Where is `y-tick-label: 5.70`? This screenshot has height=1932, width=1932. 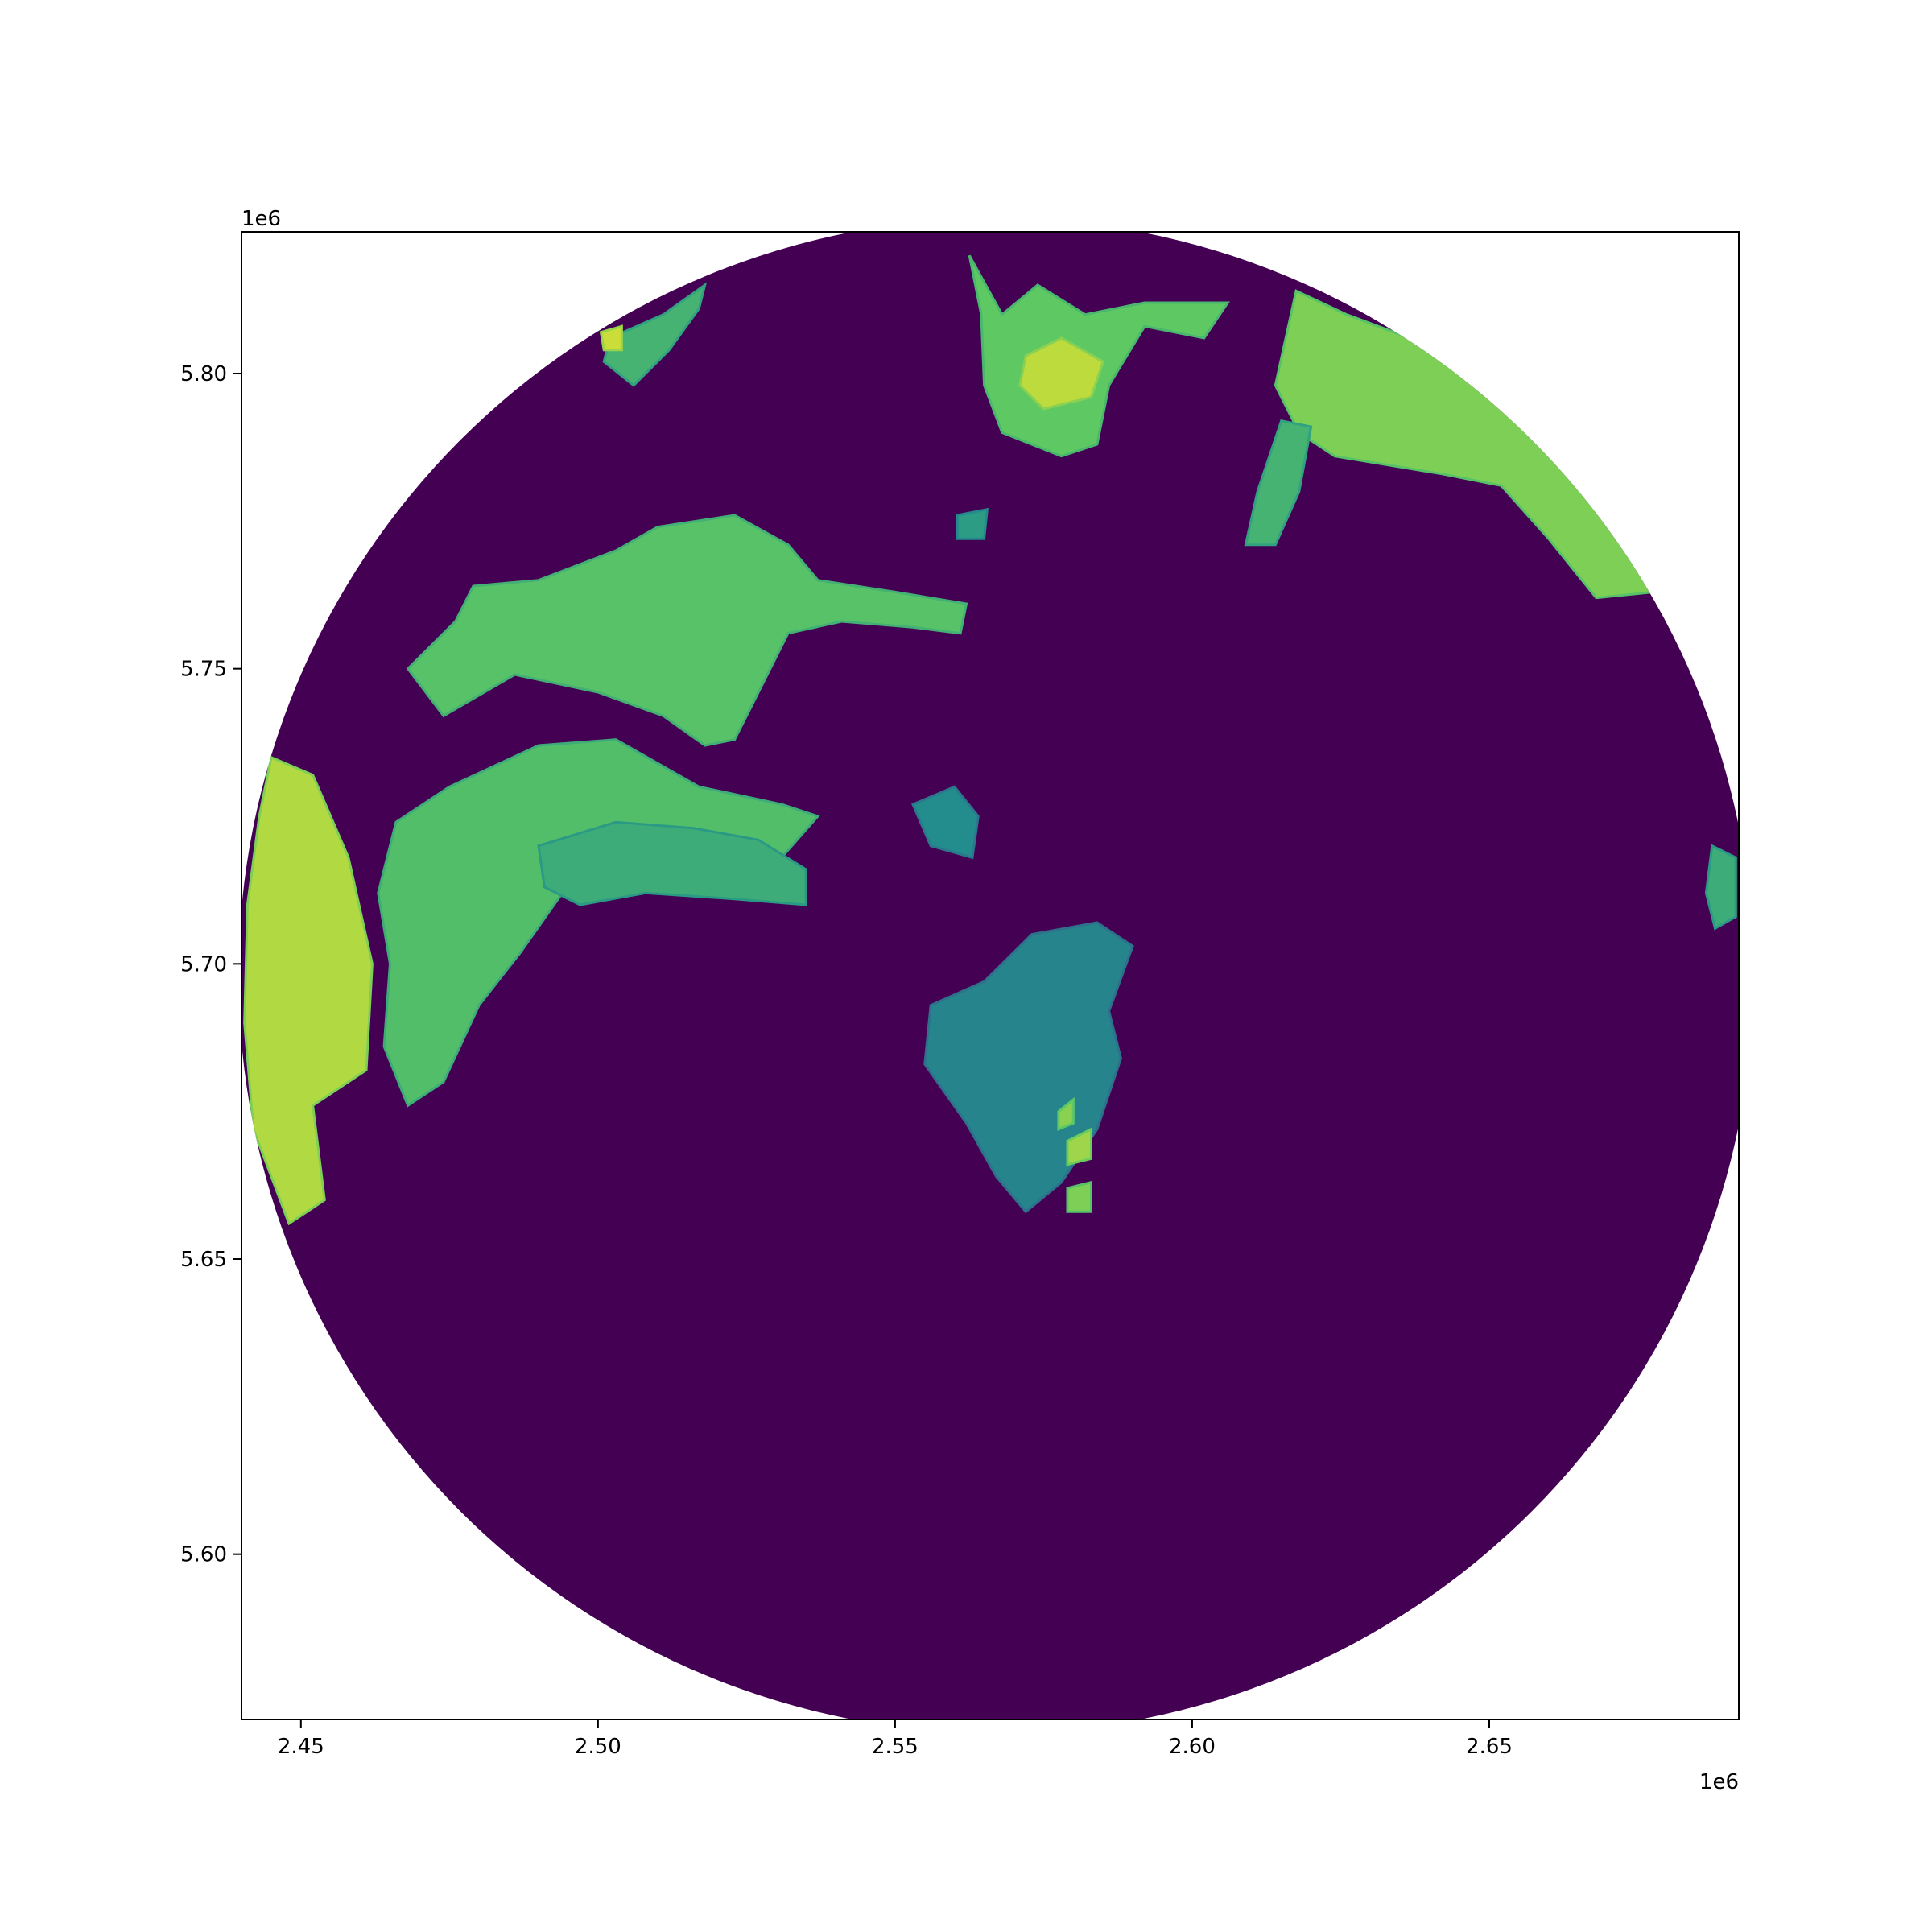 y-tick-label: 5.70 is located at coordinates (203, 964).